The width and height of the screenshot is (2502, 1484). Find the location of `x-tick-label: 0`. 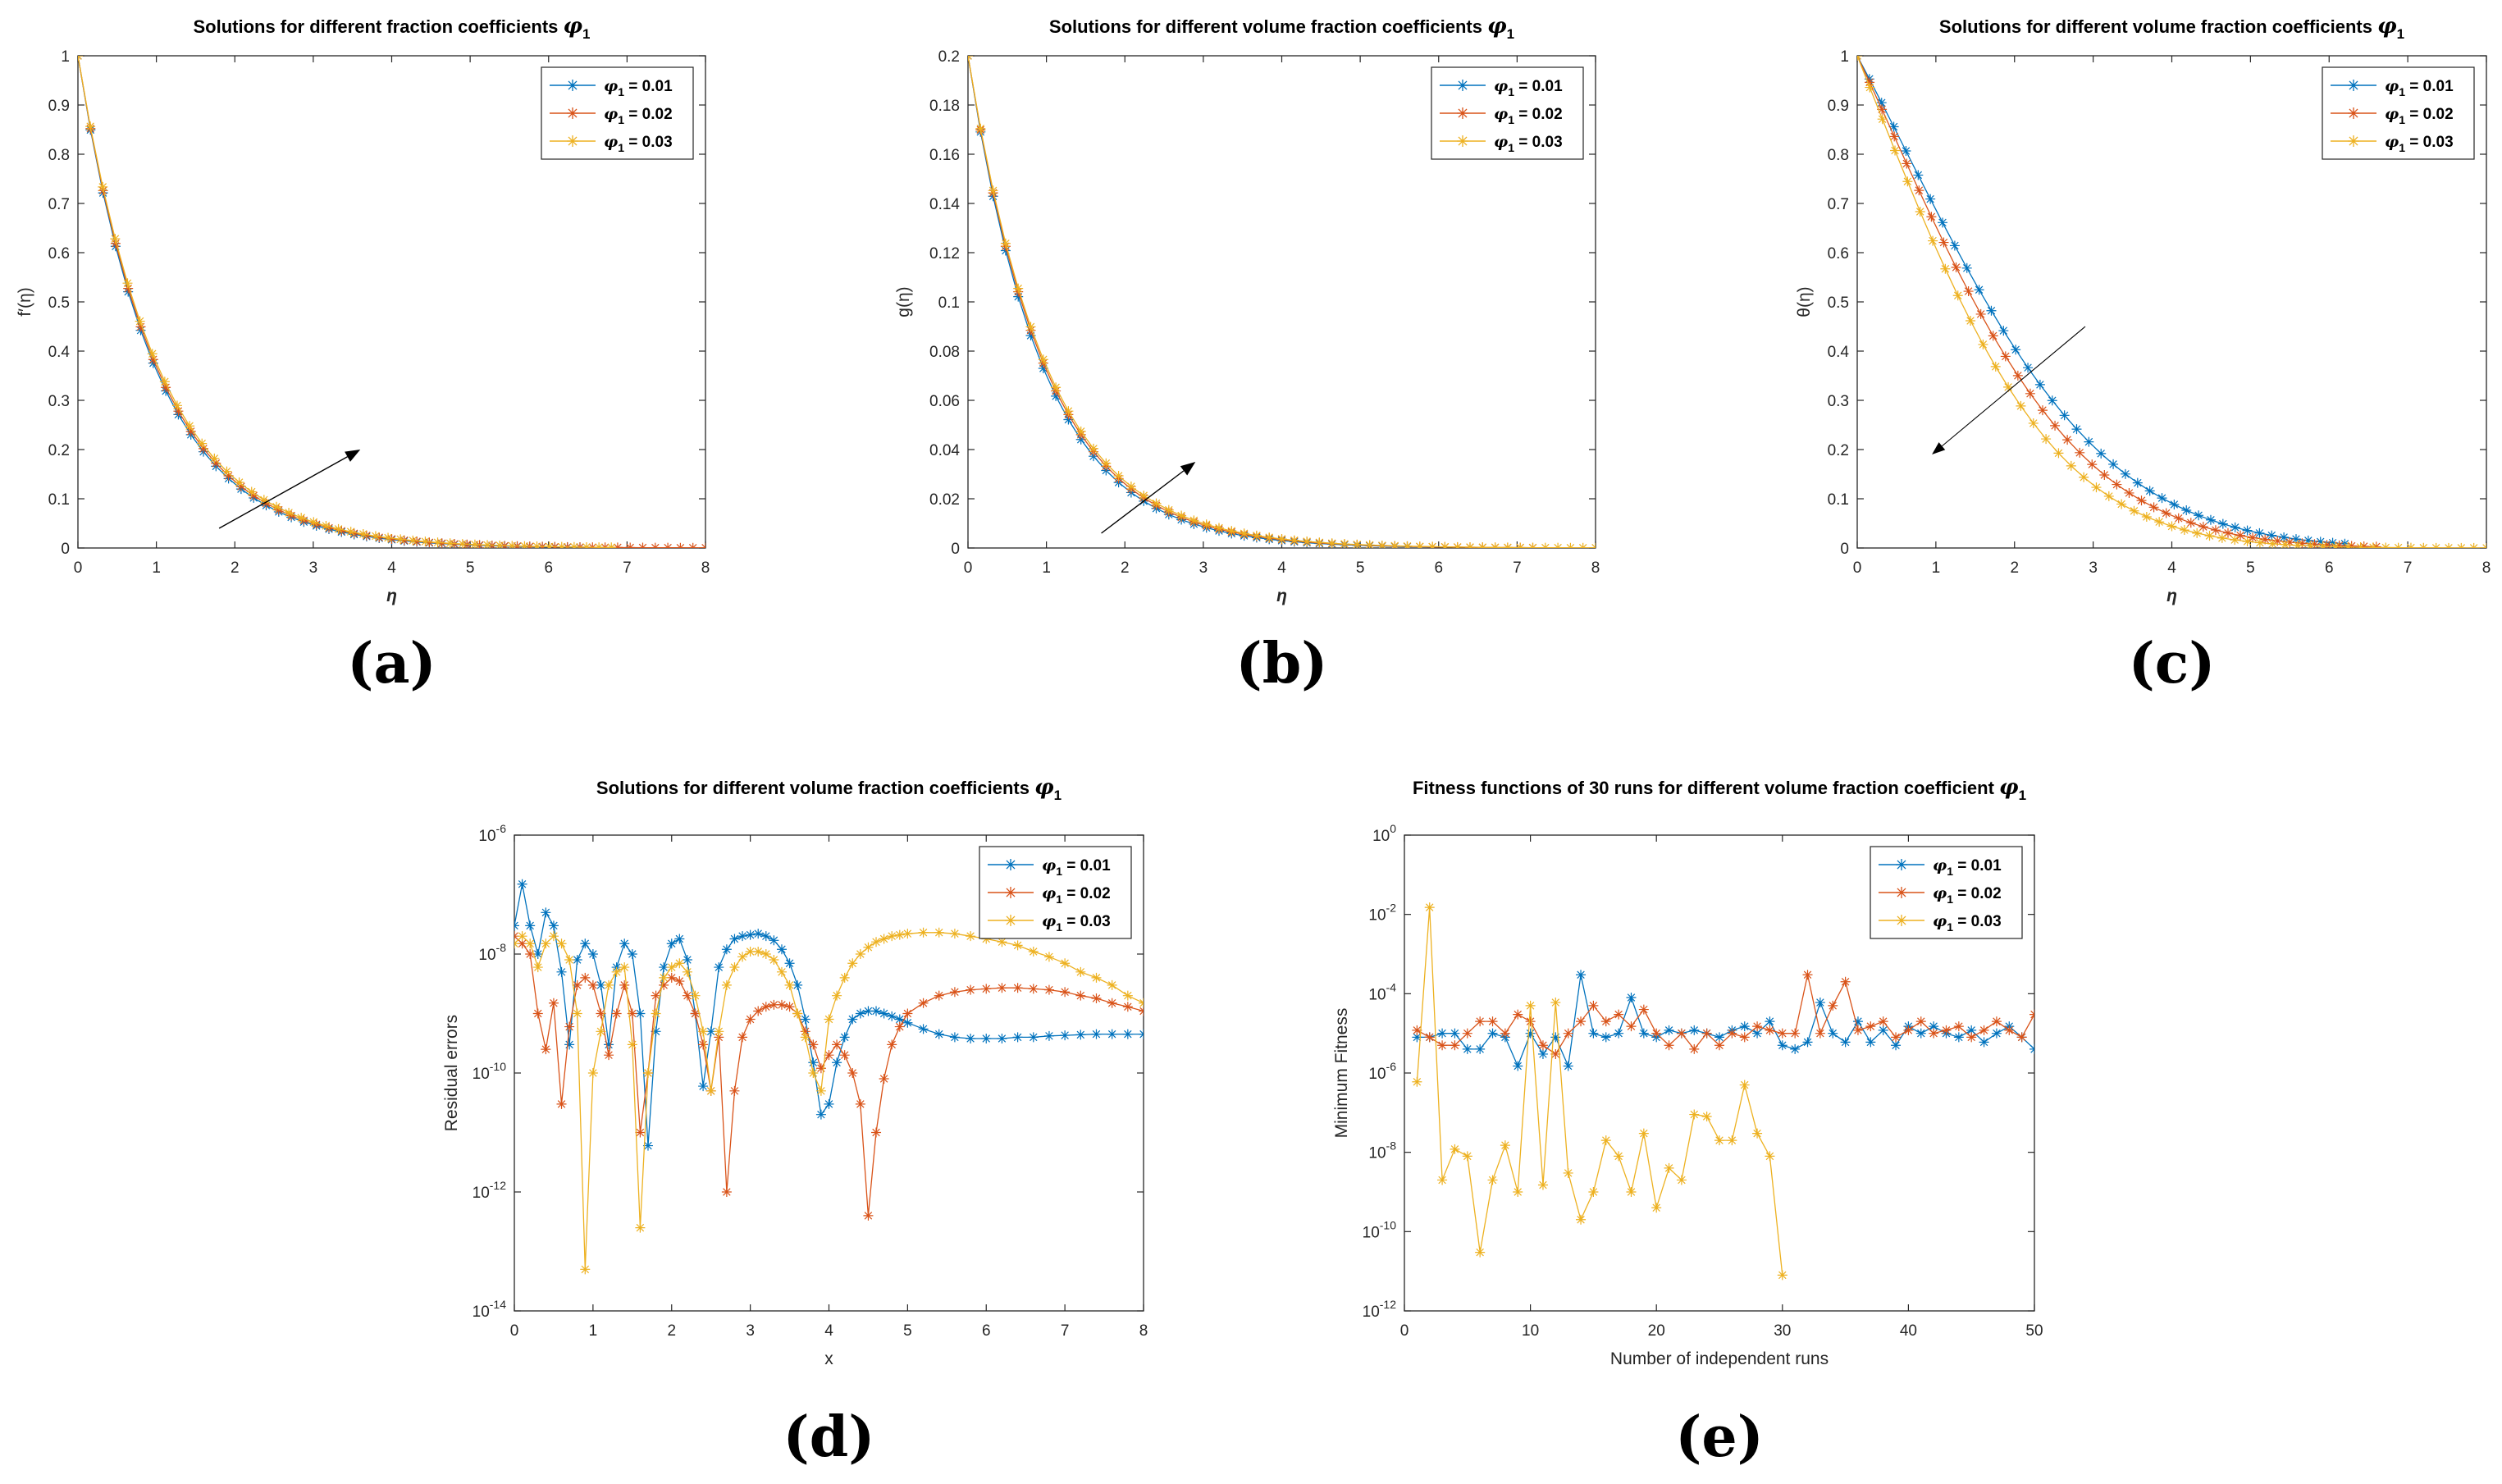

x-tick-label: 0 is located at coordinates (968, 568).